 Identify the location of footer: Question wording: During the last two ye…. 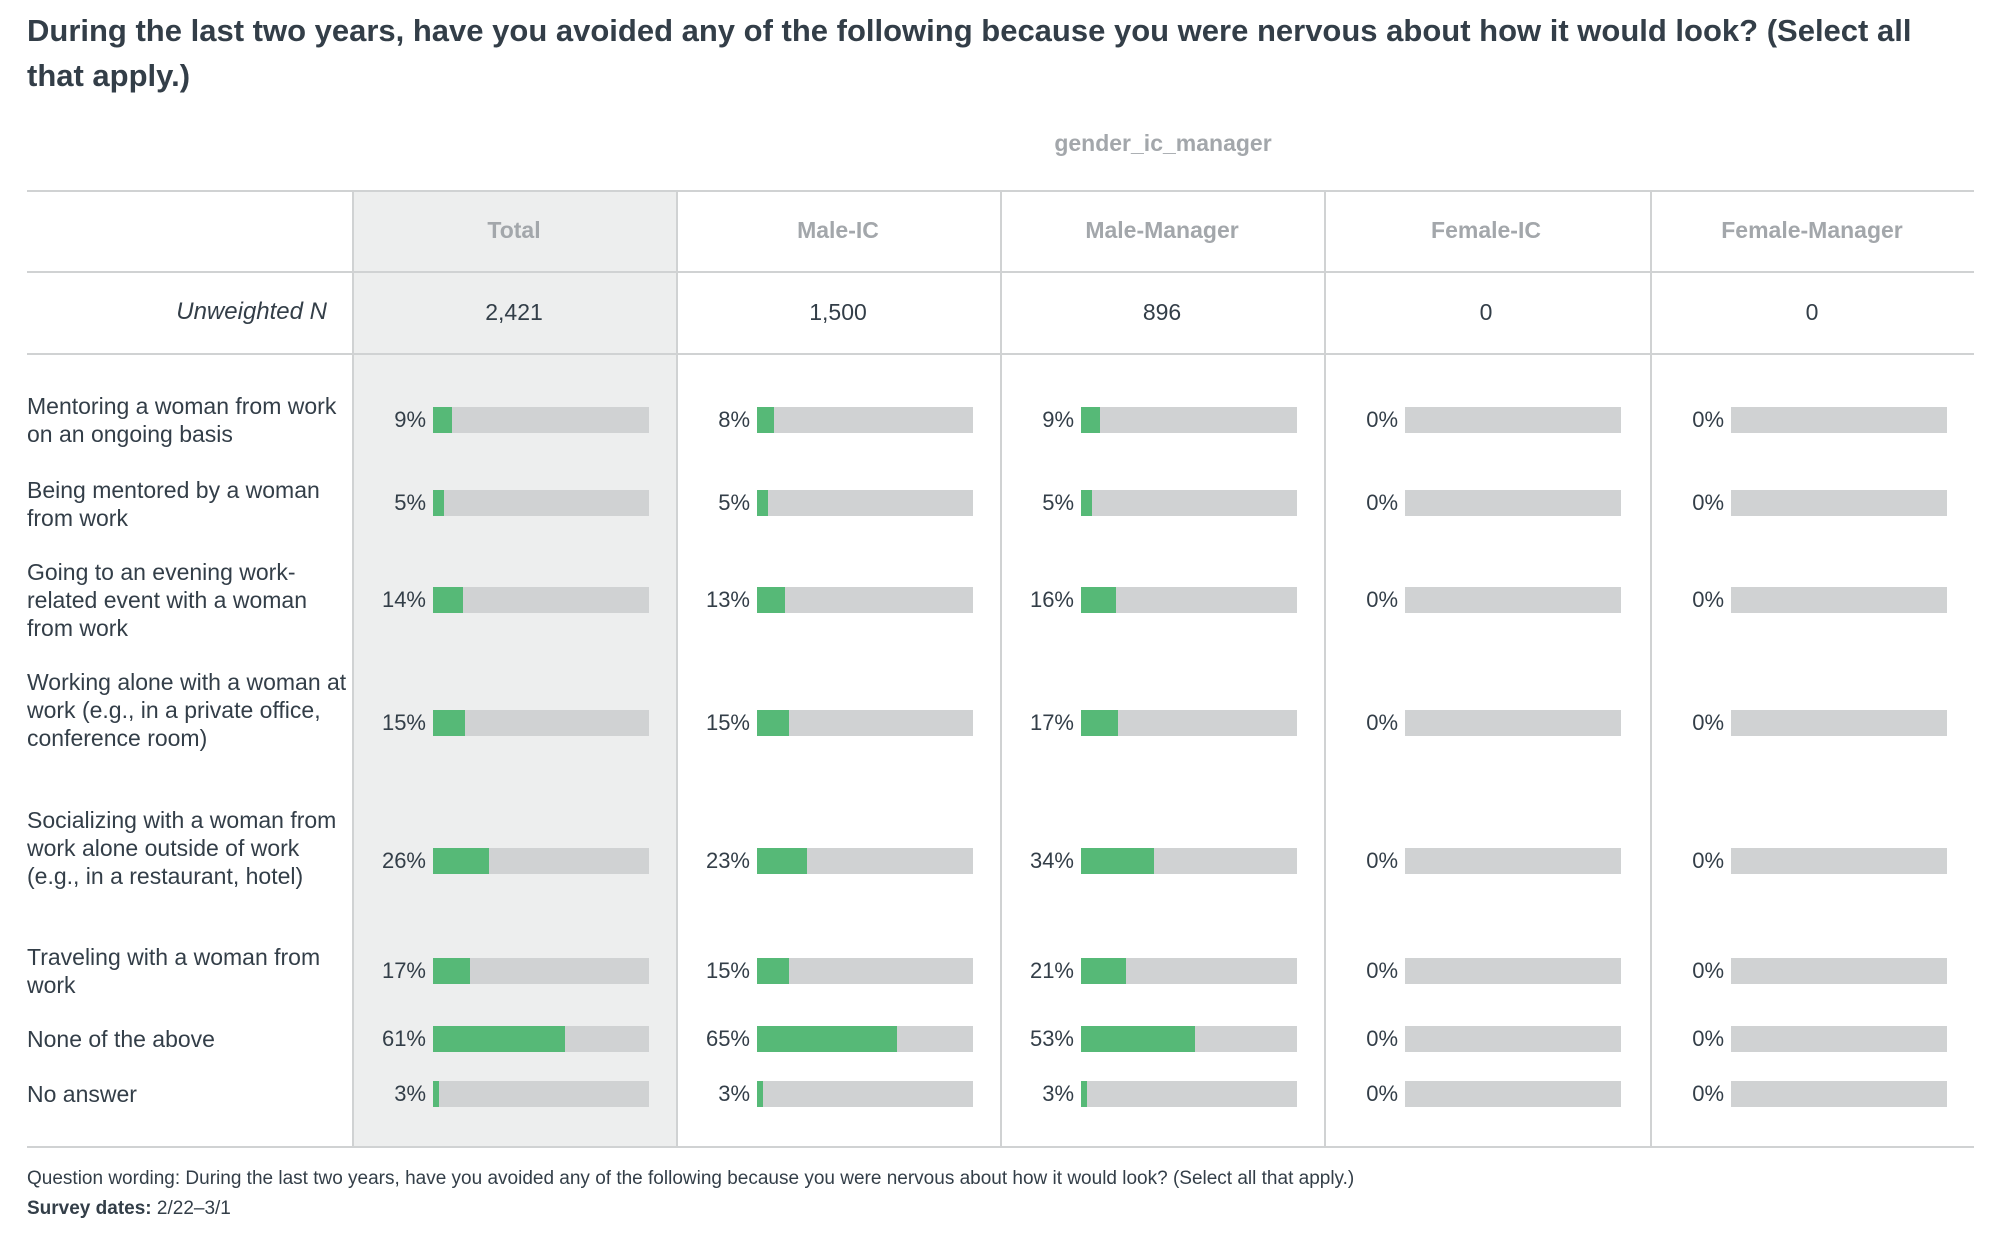
(997, 1194).